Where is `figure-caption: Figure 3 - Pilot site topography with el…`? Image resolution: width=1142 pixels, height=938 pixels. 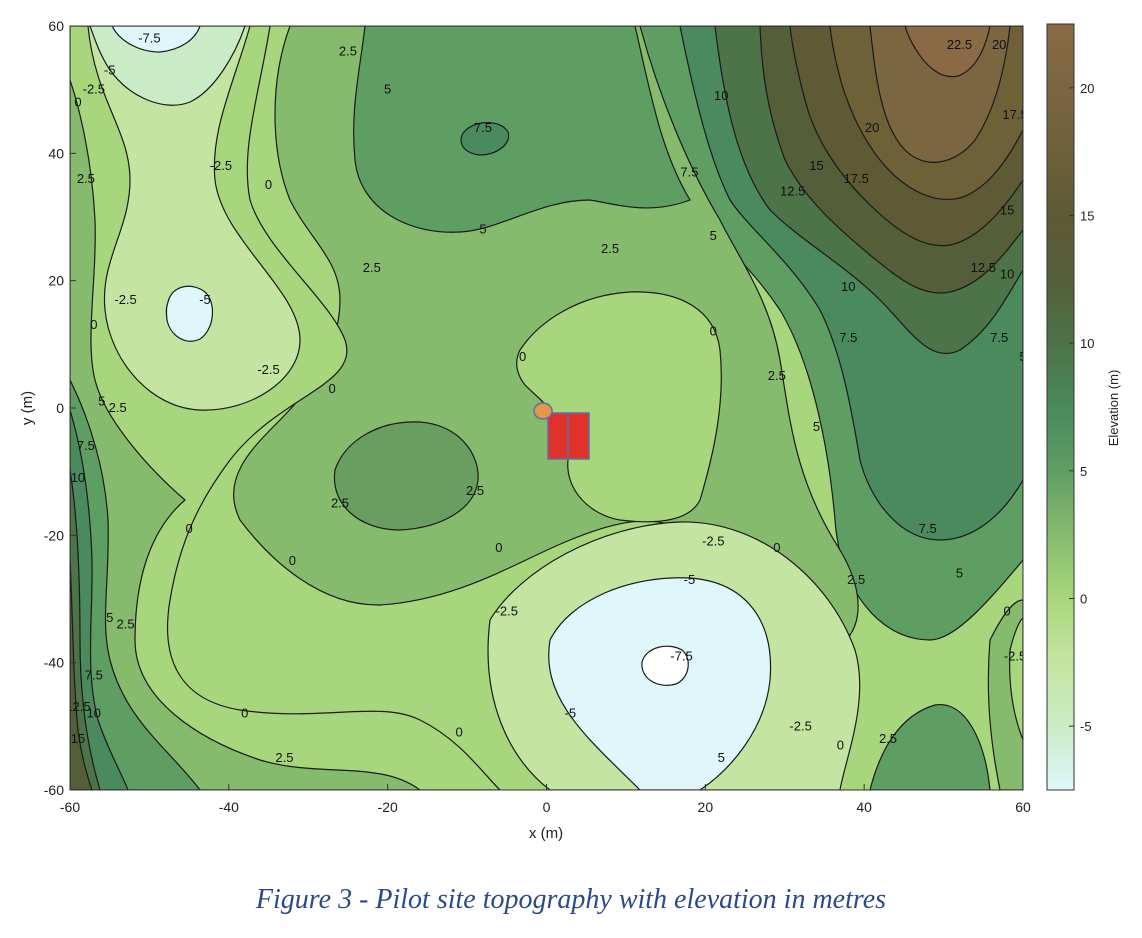 figure-caption: Figure 3 - Pilot site topography with el… is located at coordinates (571, 899).